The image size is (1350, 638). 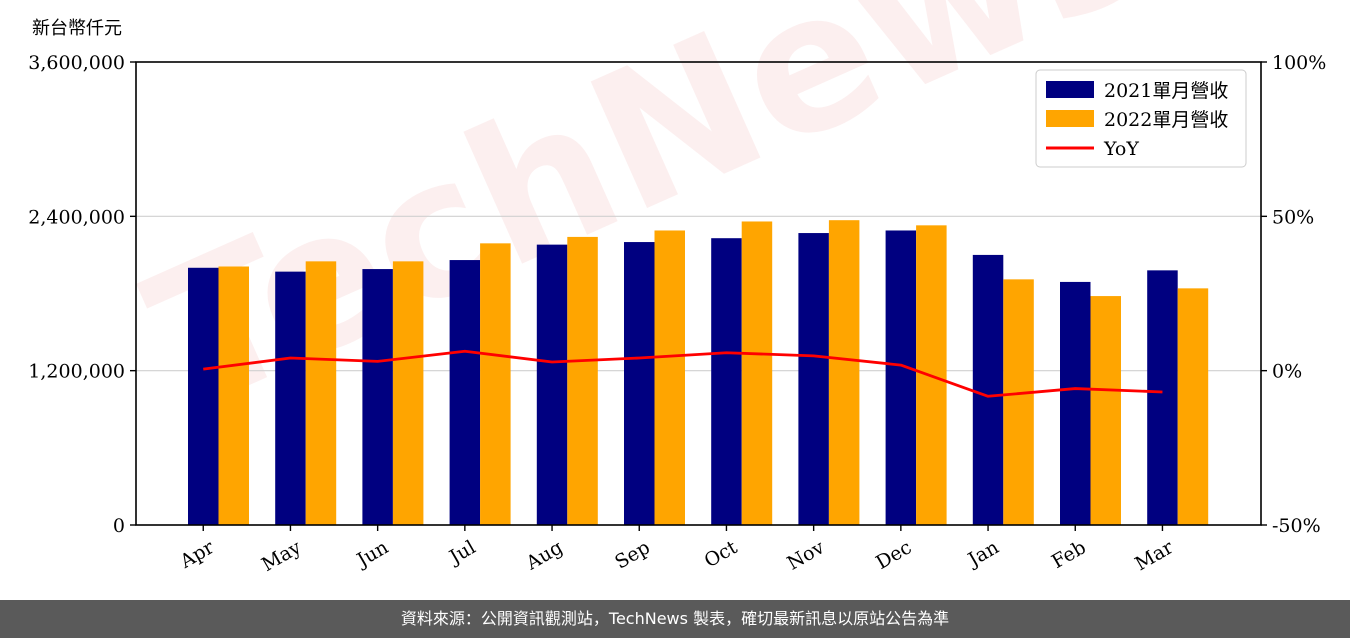 I want to click on y-left-tick-label: 0, so click(x=119, y=526).